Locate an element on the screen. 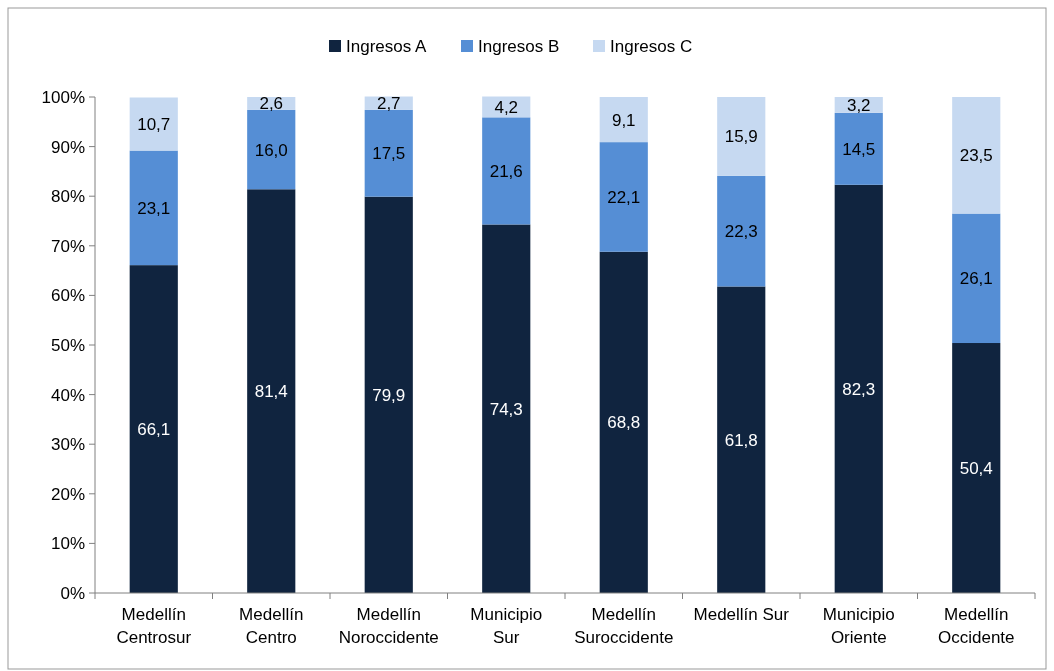 This screenshot has height=671, width=1054. data-label: 17,5 is located at coordinates (389, 154).